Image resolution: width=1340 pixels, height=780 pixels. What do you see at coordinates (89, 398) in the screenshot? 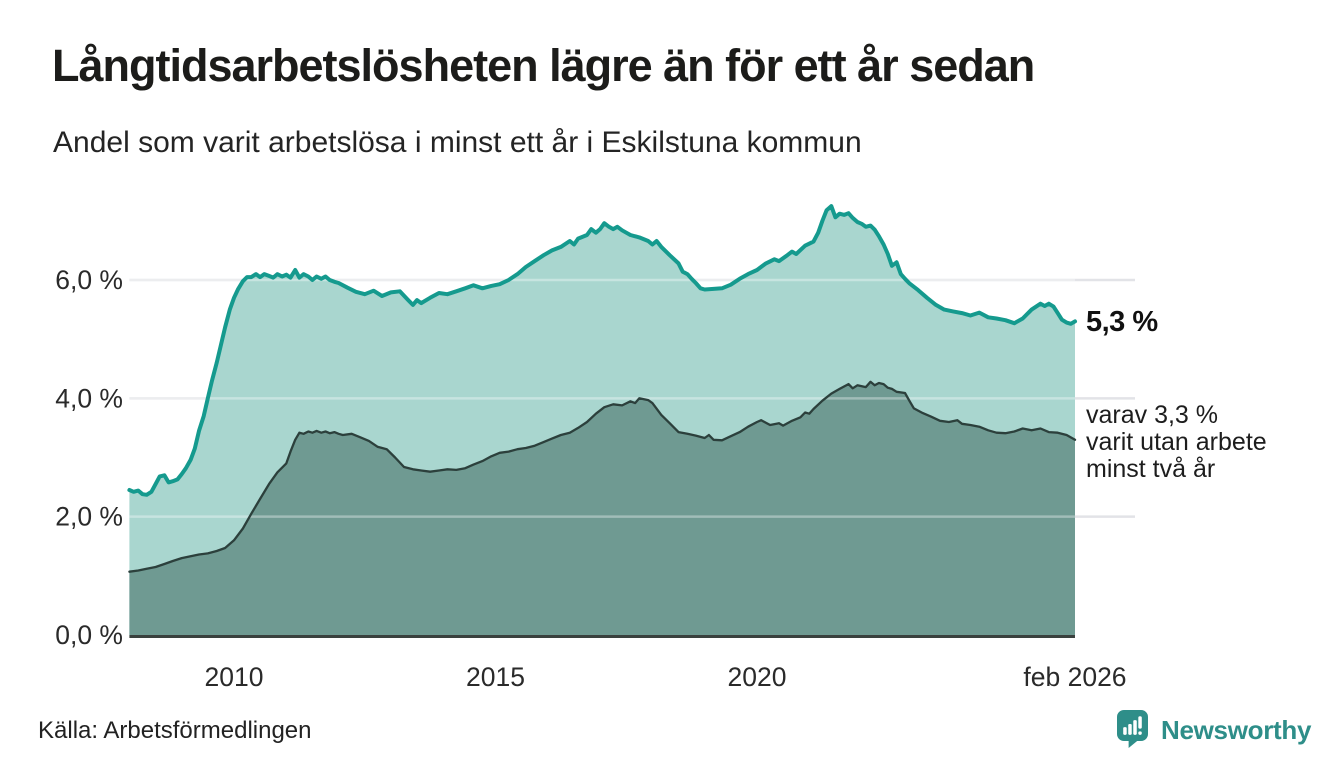
I see `y-tick-label: 4,0 %` at bounding box center [89, 398].